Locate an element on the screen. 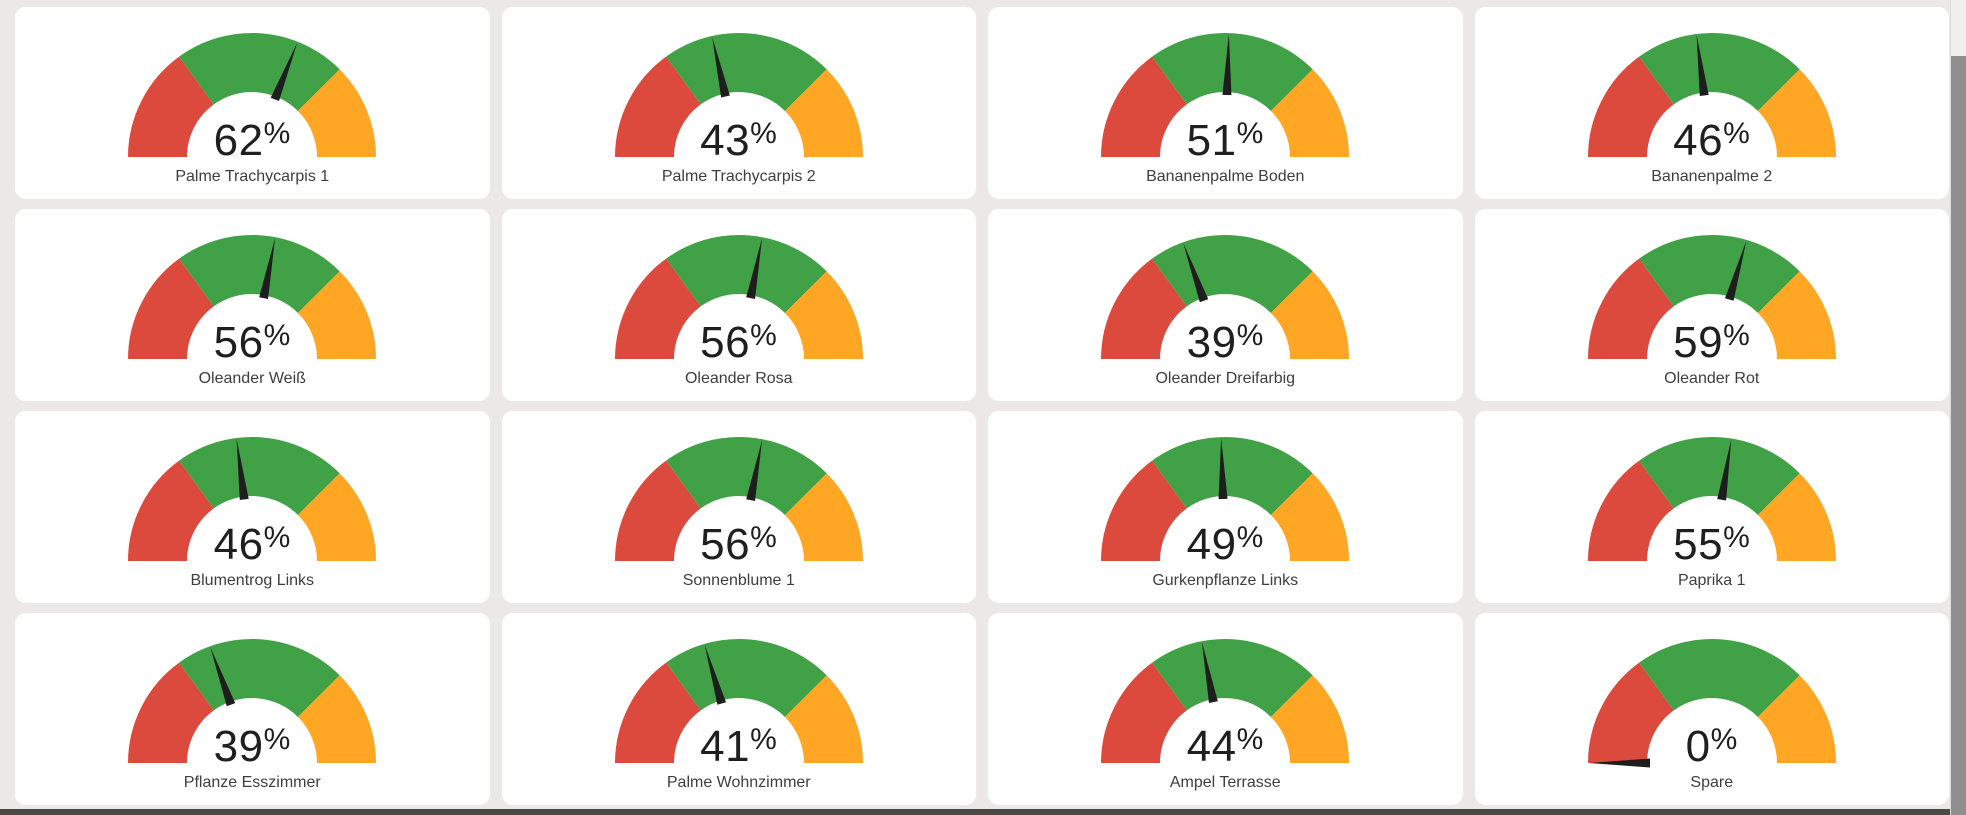 The height and width of the screenshot is (815, 1966). gauge-card: 56% Oleander Rosa is located at coordinates (738, 305).